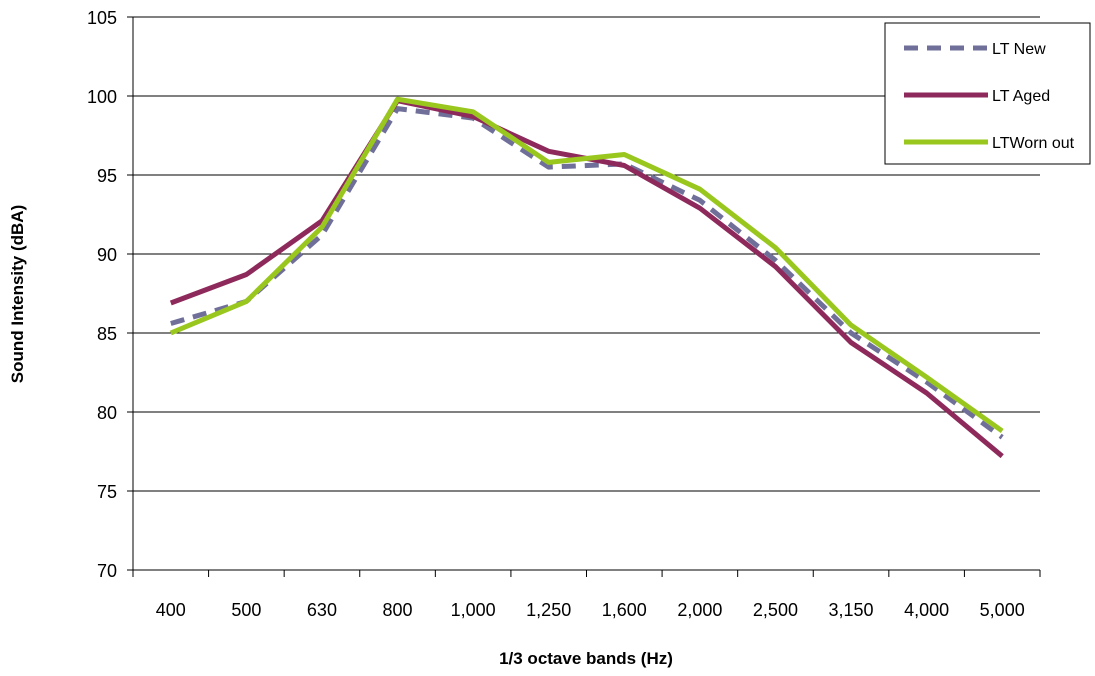 This screenshot has width=1095, height=676. I want to click on x-tick-label: 800, so click(398, 610).